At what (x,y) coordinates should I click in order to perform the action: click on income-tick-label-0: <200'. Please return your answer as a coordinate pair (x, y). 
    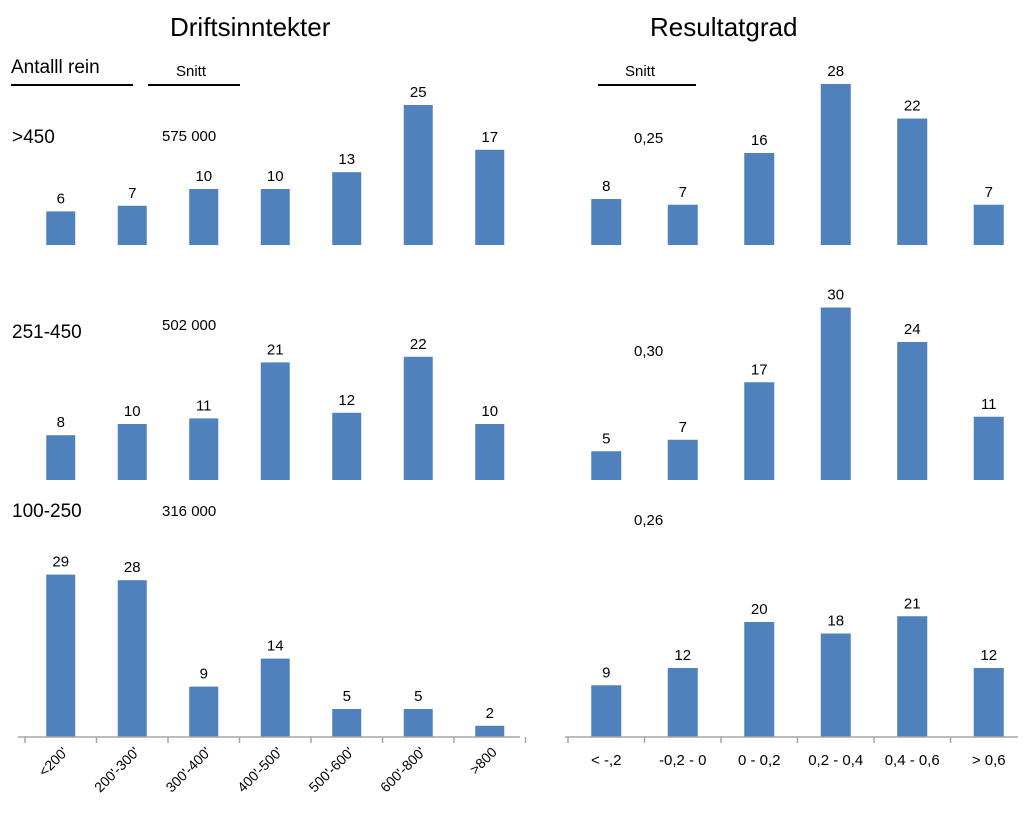
    Looking at the image, I should click on (53, 762).